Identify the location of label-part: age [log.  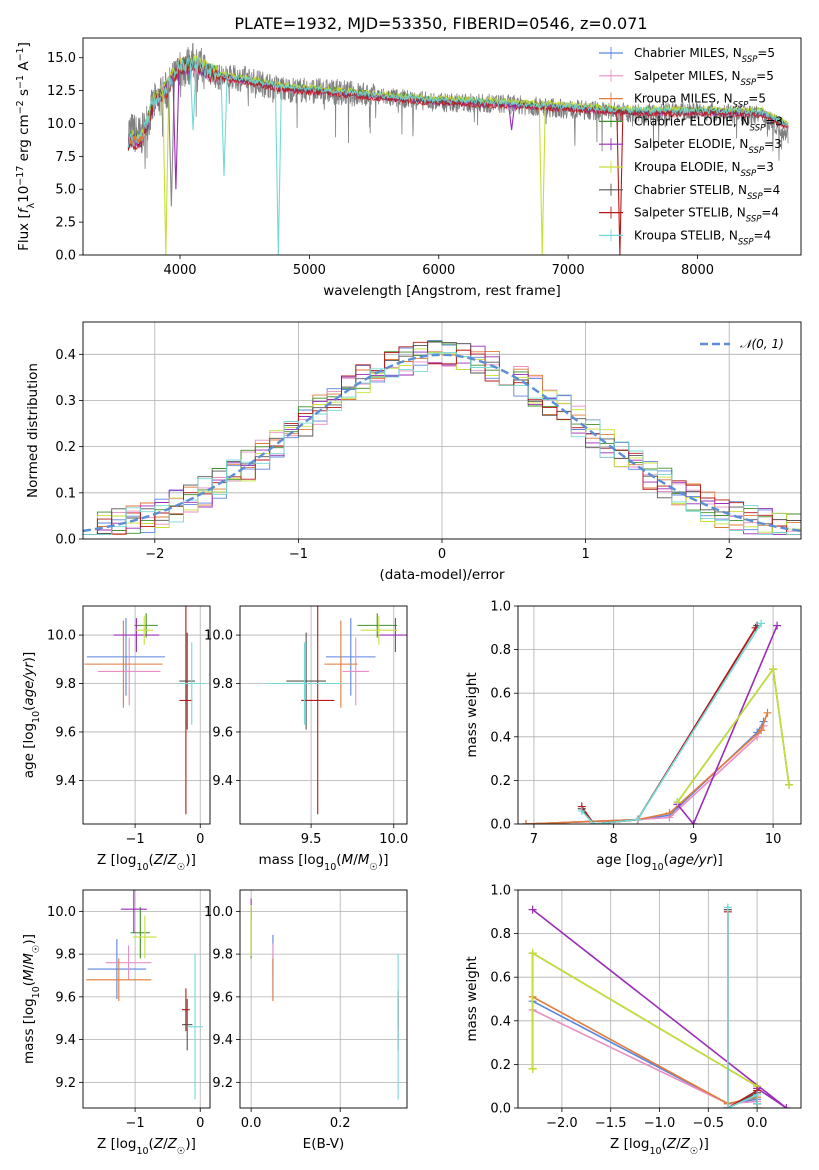
(29, 750).